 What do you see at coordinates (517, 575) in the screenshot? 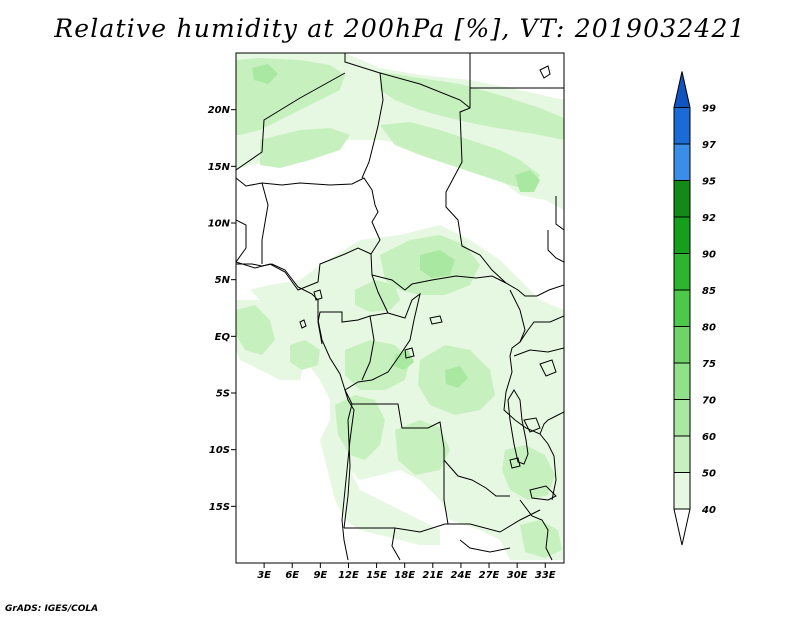
I see `lon-tick-label: 30E` at bounding box center [517, 575].